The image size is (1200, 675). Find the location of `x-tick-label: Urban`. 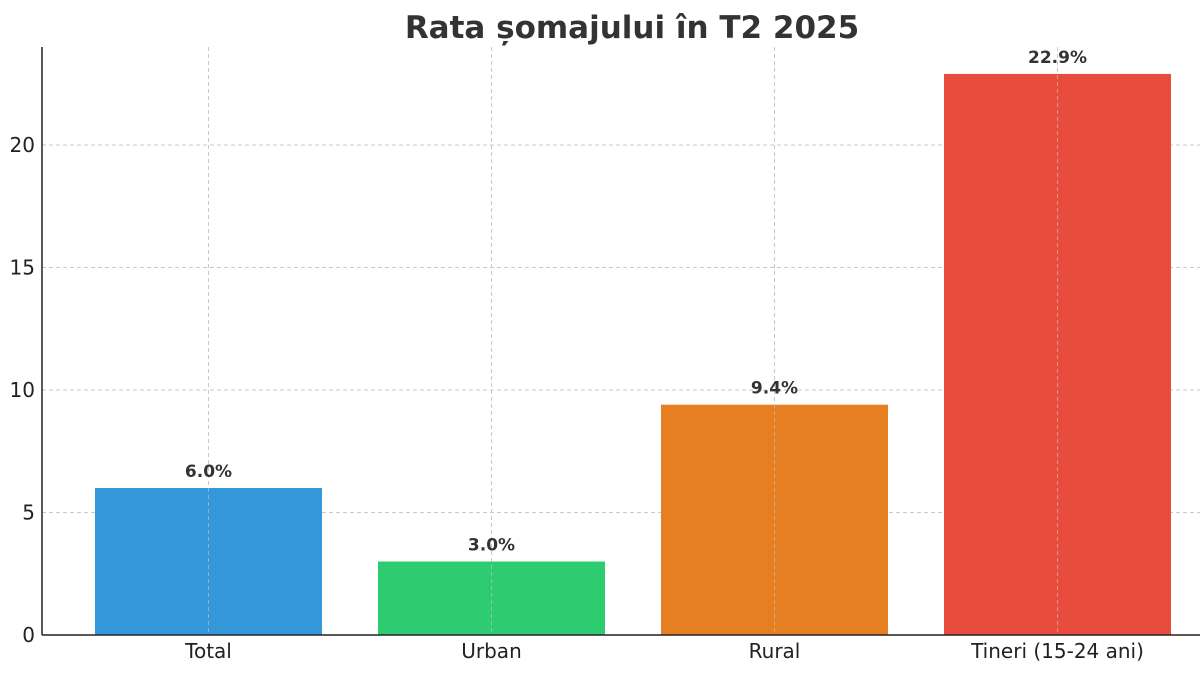

x-tick-label: Urban is located at coordinates (491, 651).